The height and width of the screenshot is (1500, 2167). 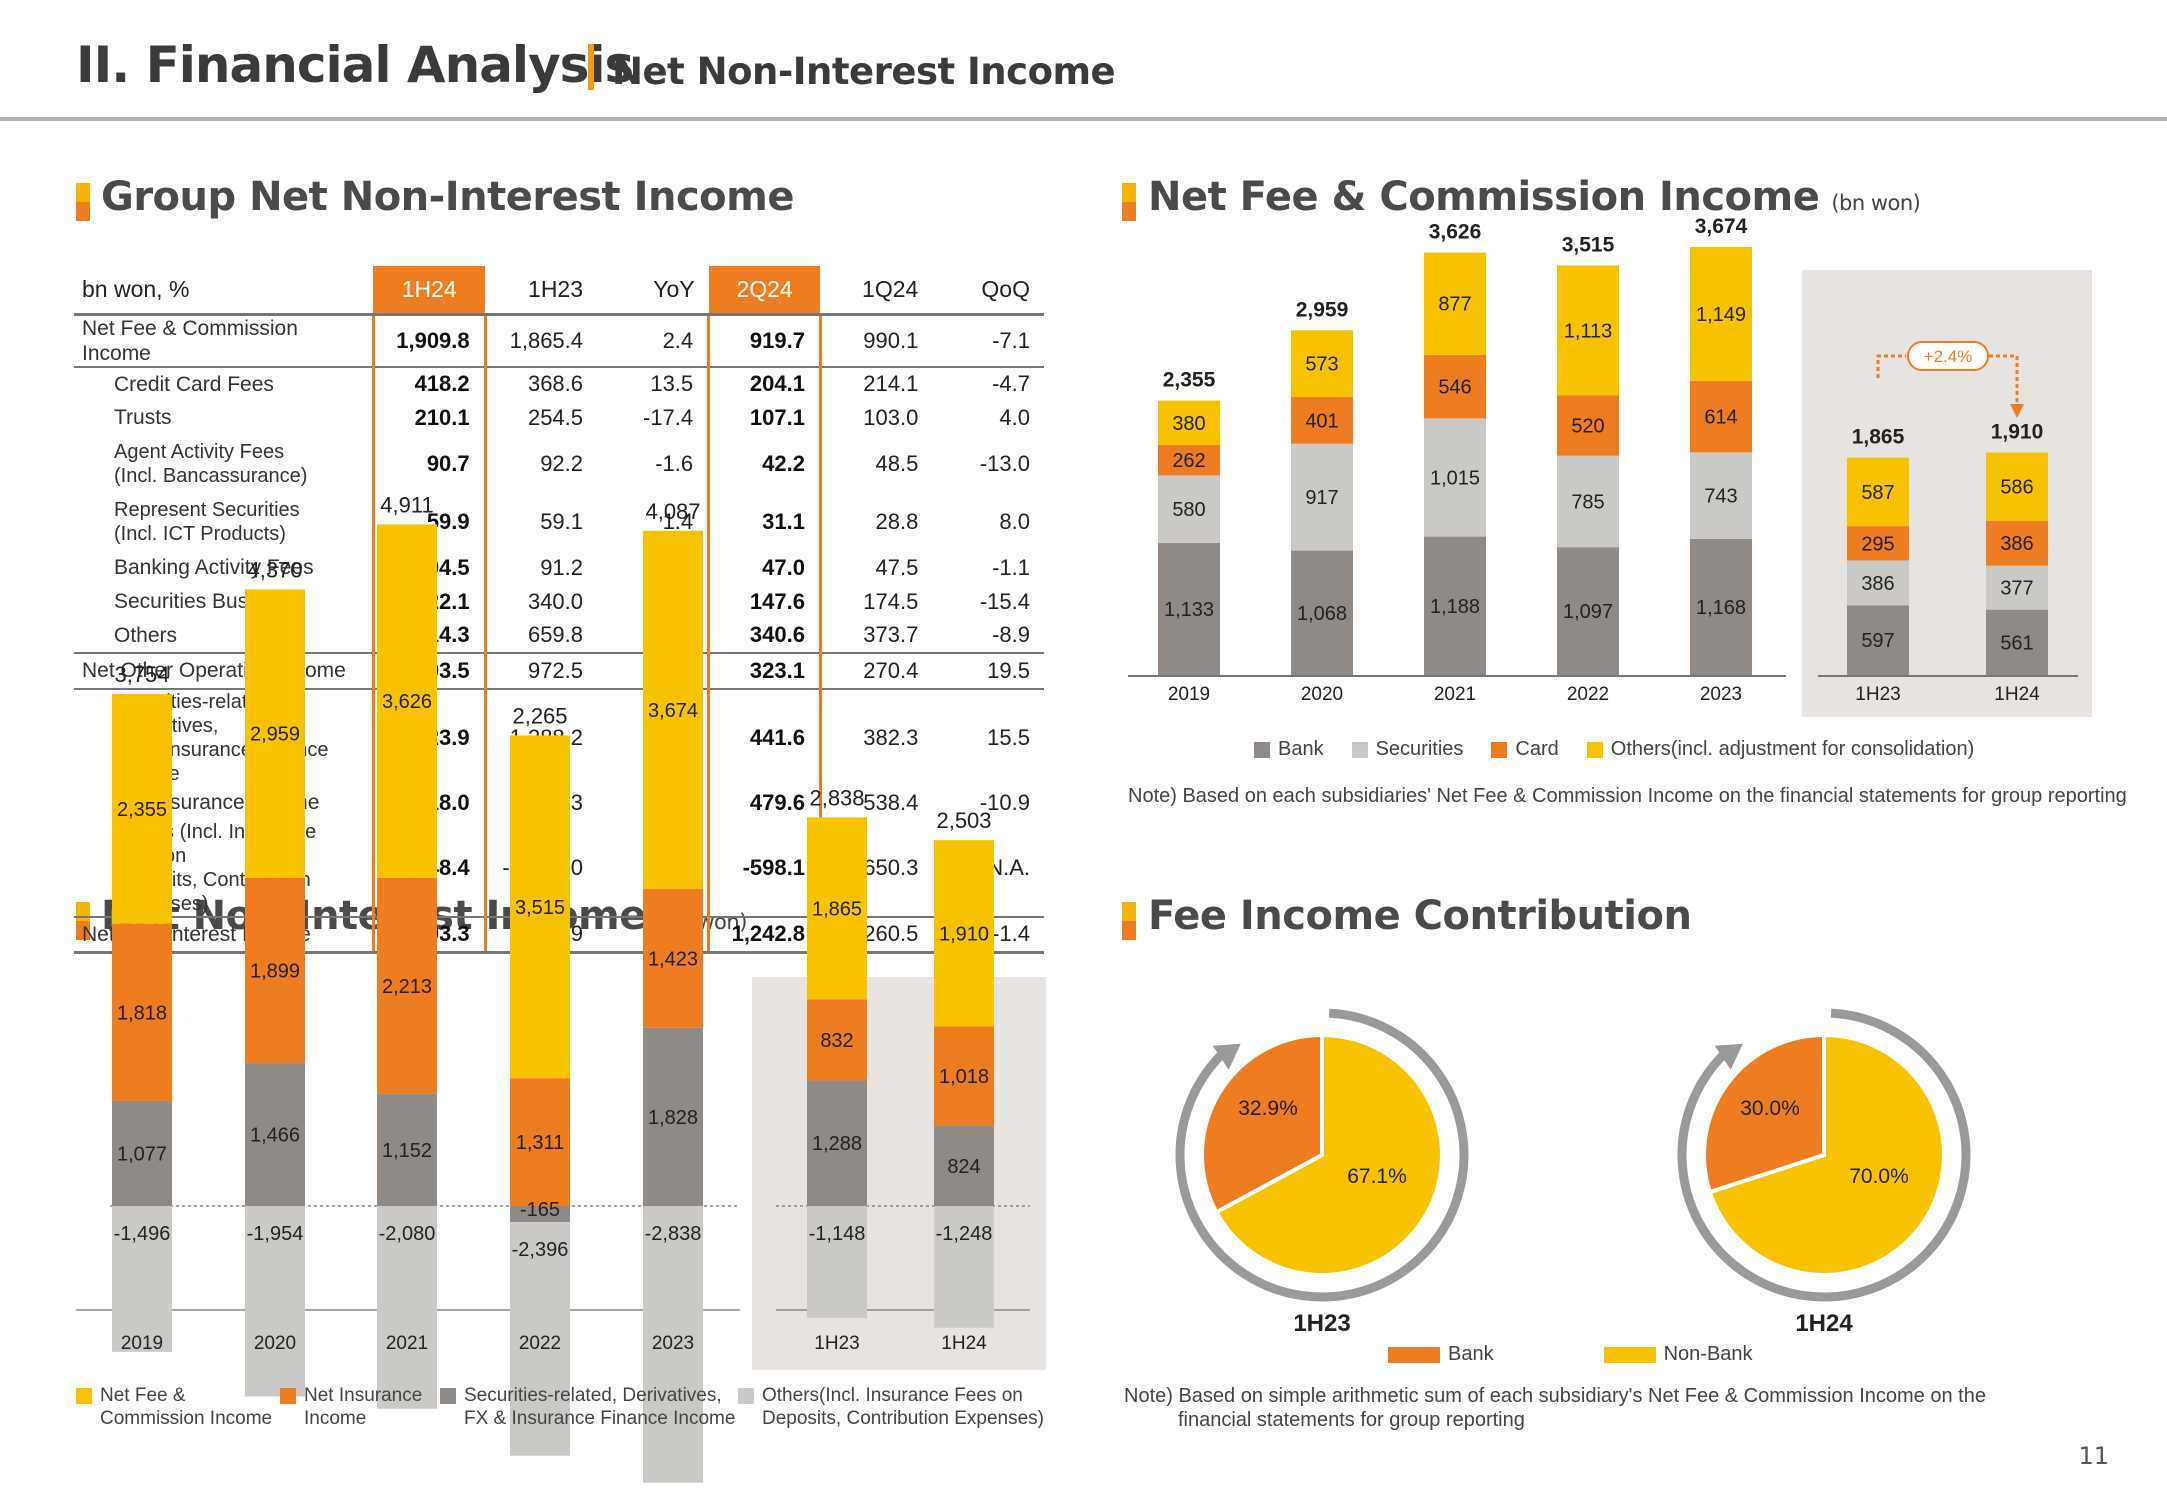 What do you see at coordinates (186, 1407) in the screenshot?
I see `legend-label: Net Fee & Commission Income` at bounding box center [186, 1407].